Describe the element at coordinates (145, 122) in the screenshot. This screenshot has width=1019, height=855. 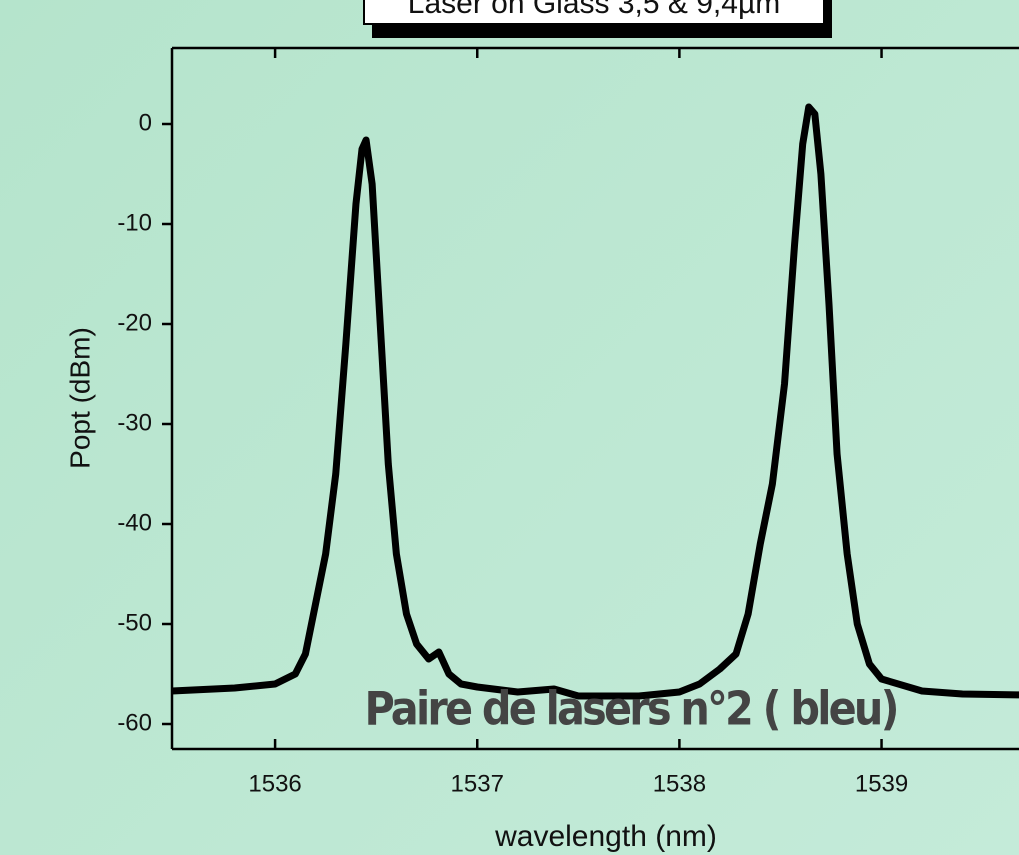
I see `y-tick-label: 0` at that location.